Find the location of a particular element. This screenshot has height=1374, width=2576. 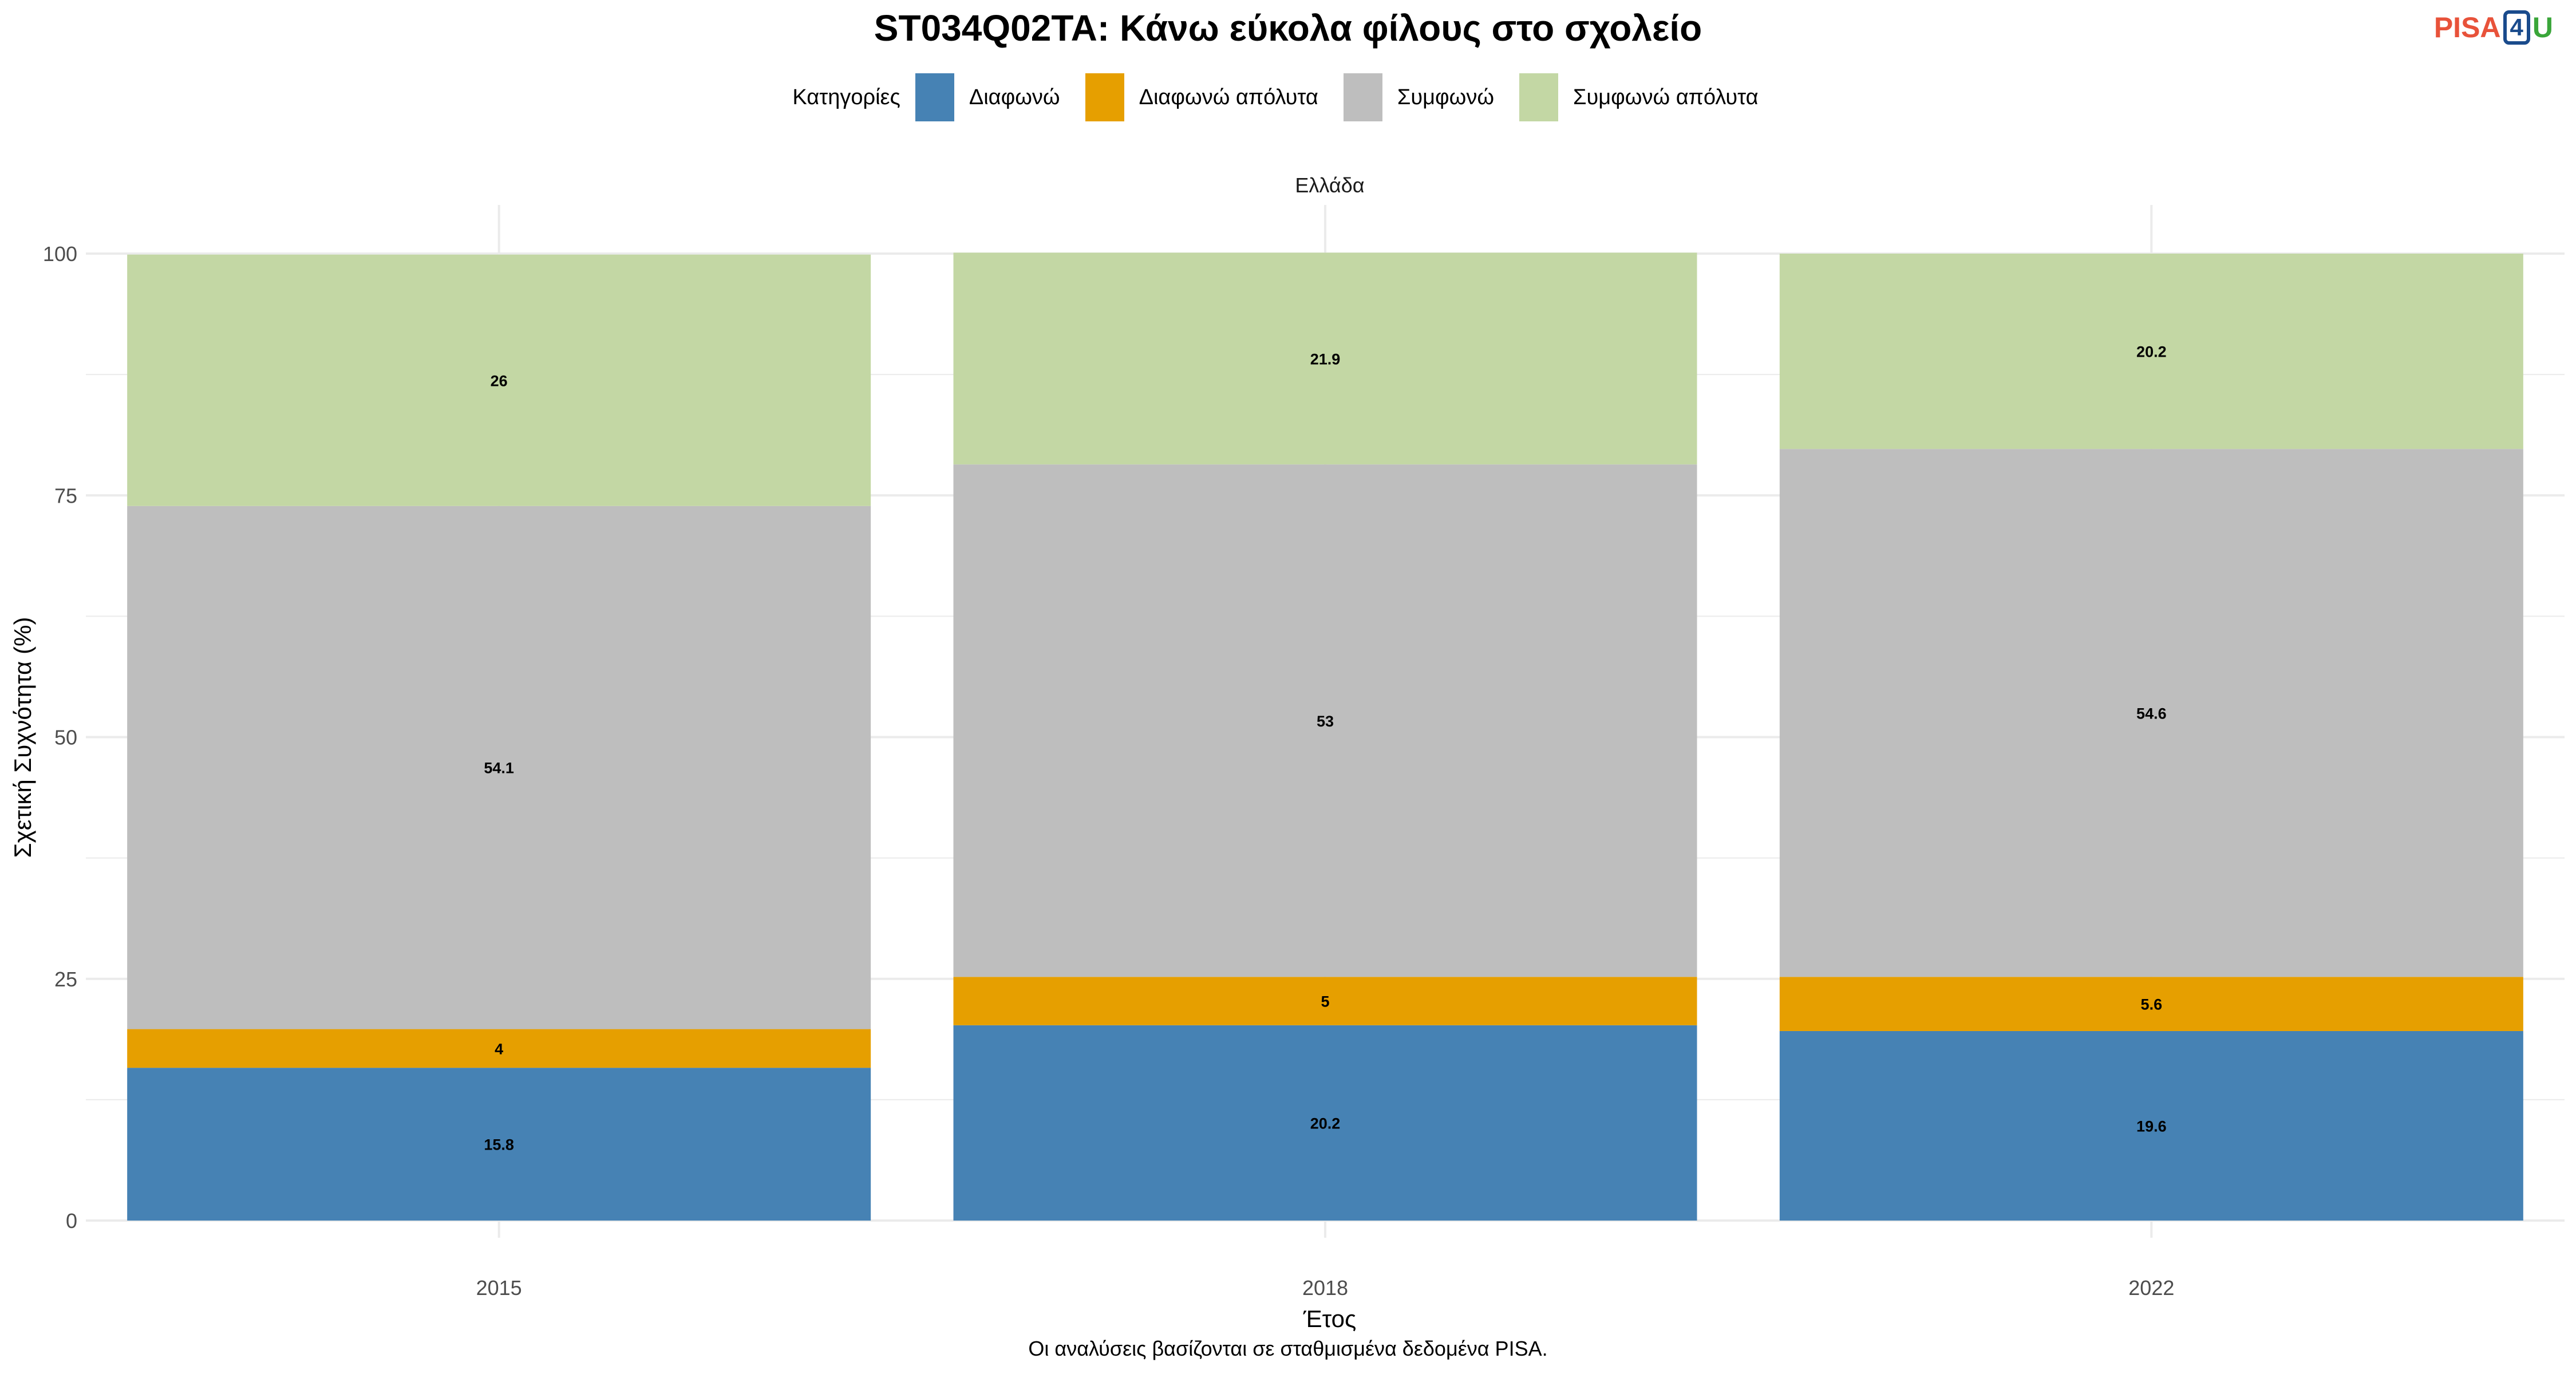

y-tick-label: 25 is located at coordinates (65, 980).